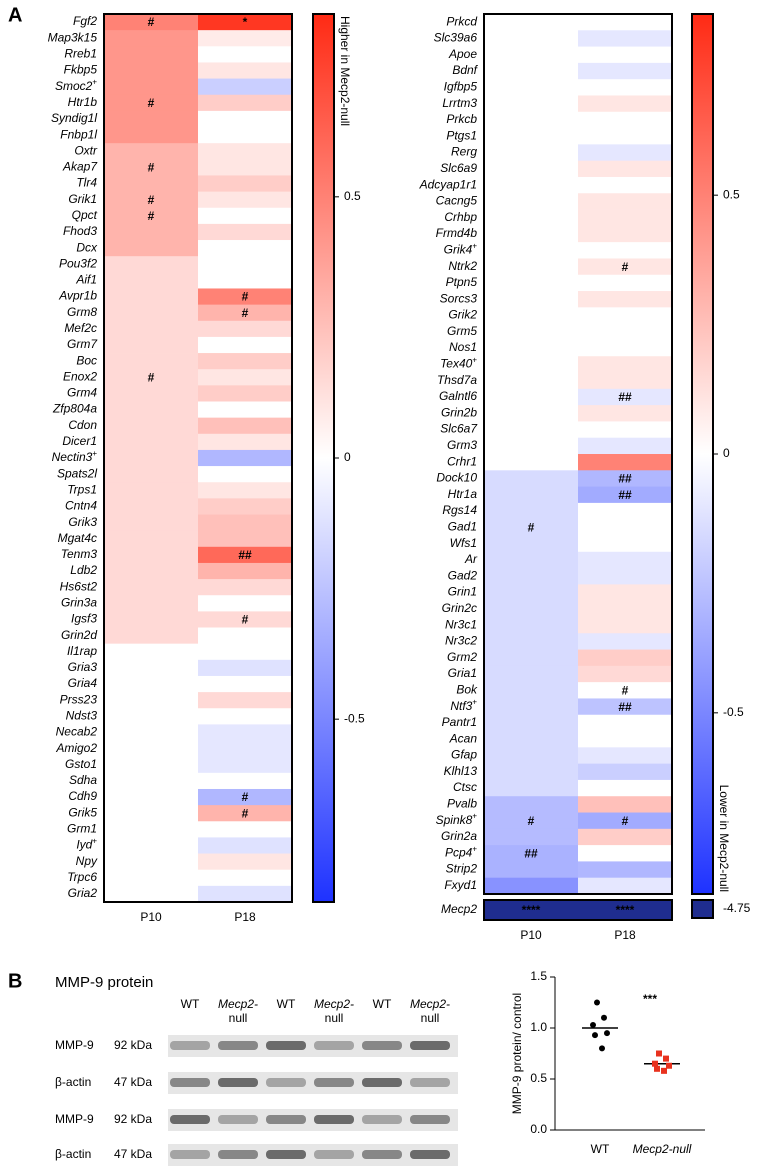 This screenshot has height=1166, width=774. I want to click on significance: ##, so click(625, 397).